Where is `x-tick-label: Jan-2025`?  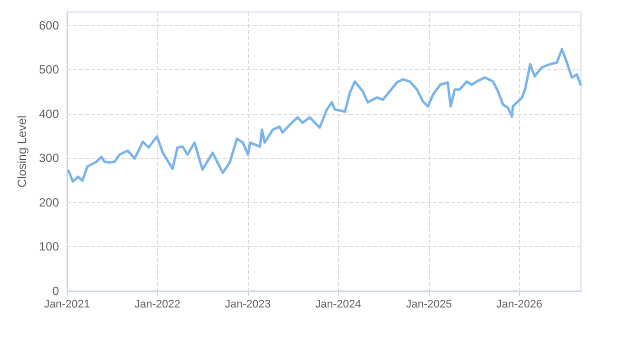 x-tick-label: Jan-2025 is located at coordinates (429, 304).